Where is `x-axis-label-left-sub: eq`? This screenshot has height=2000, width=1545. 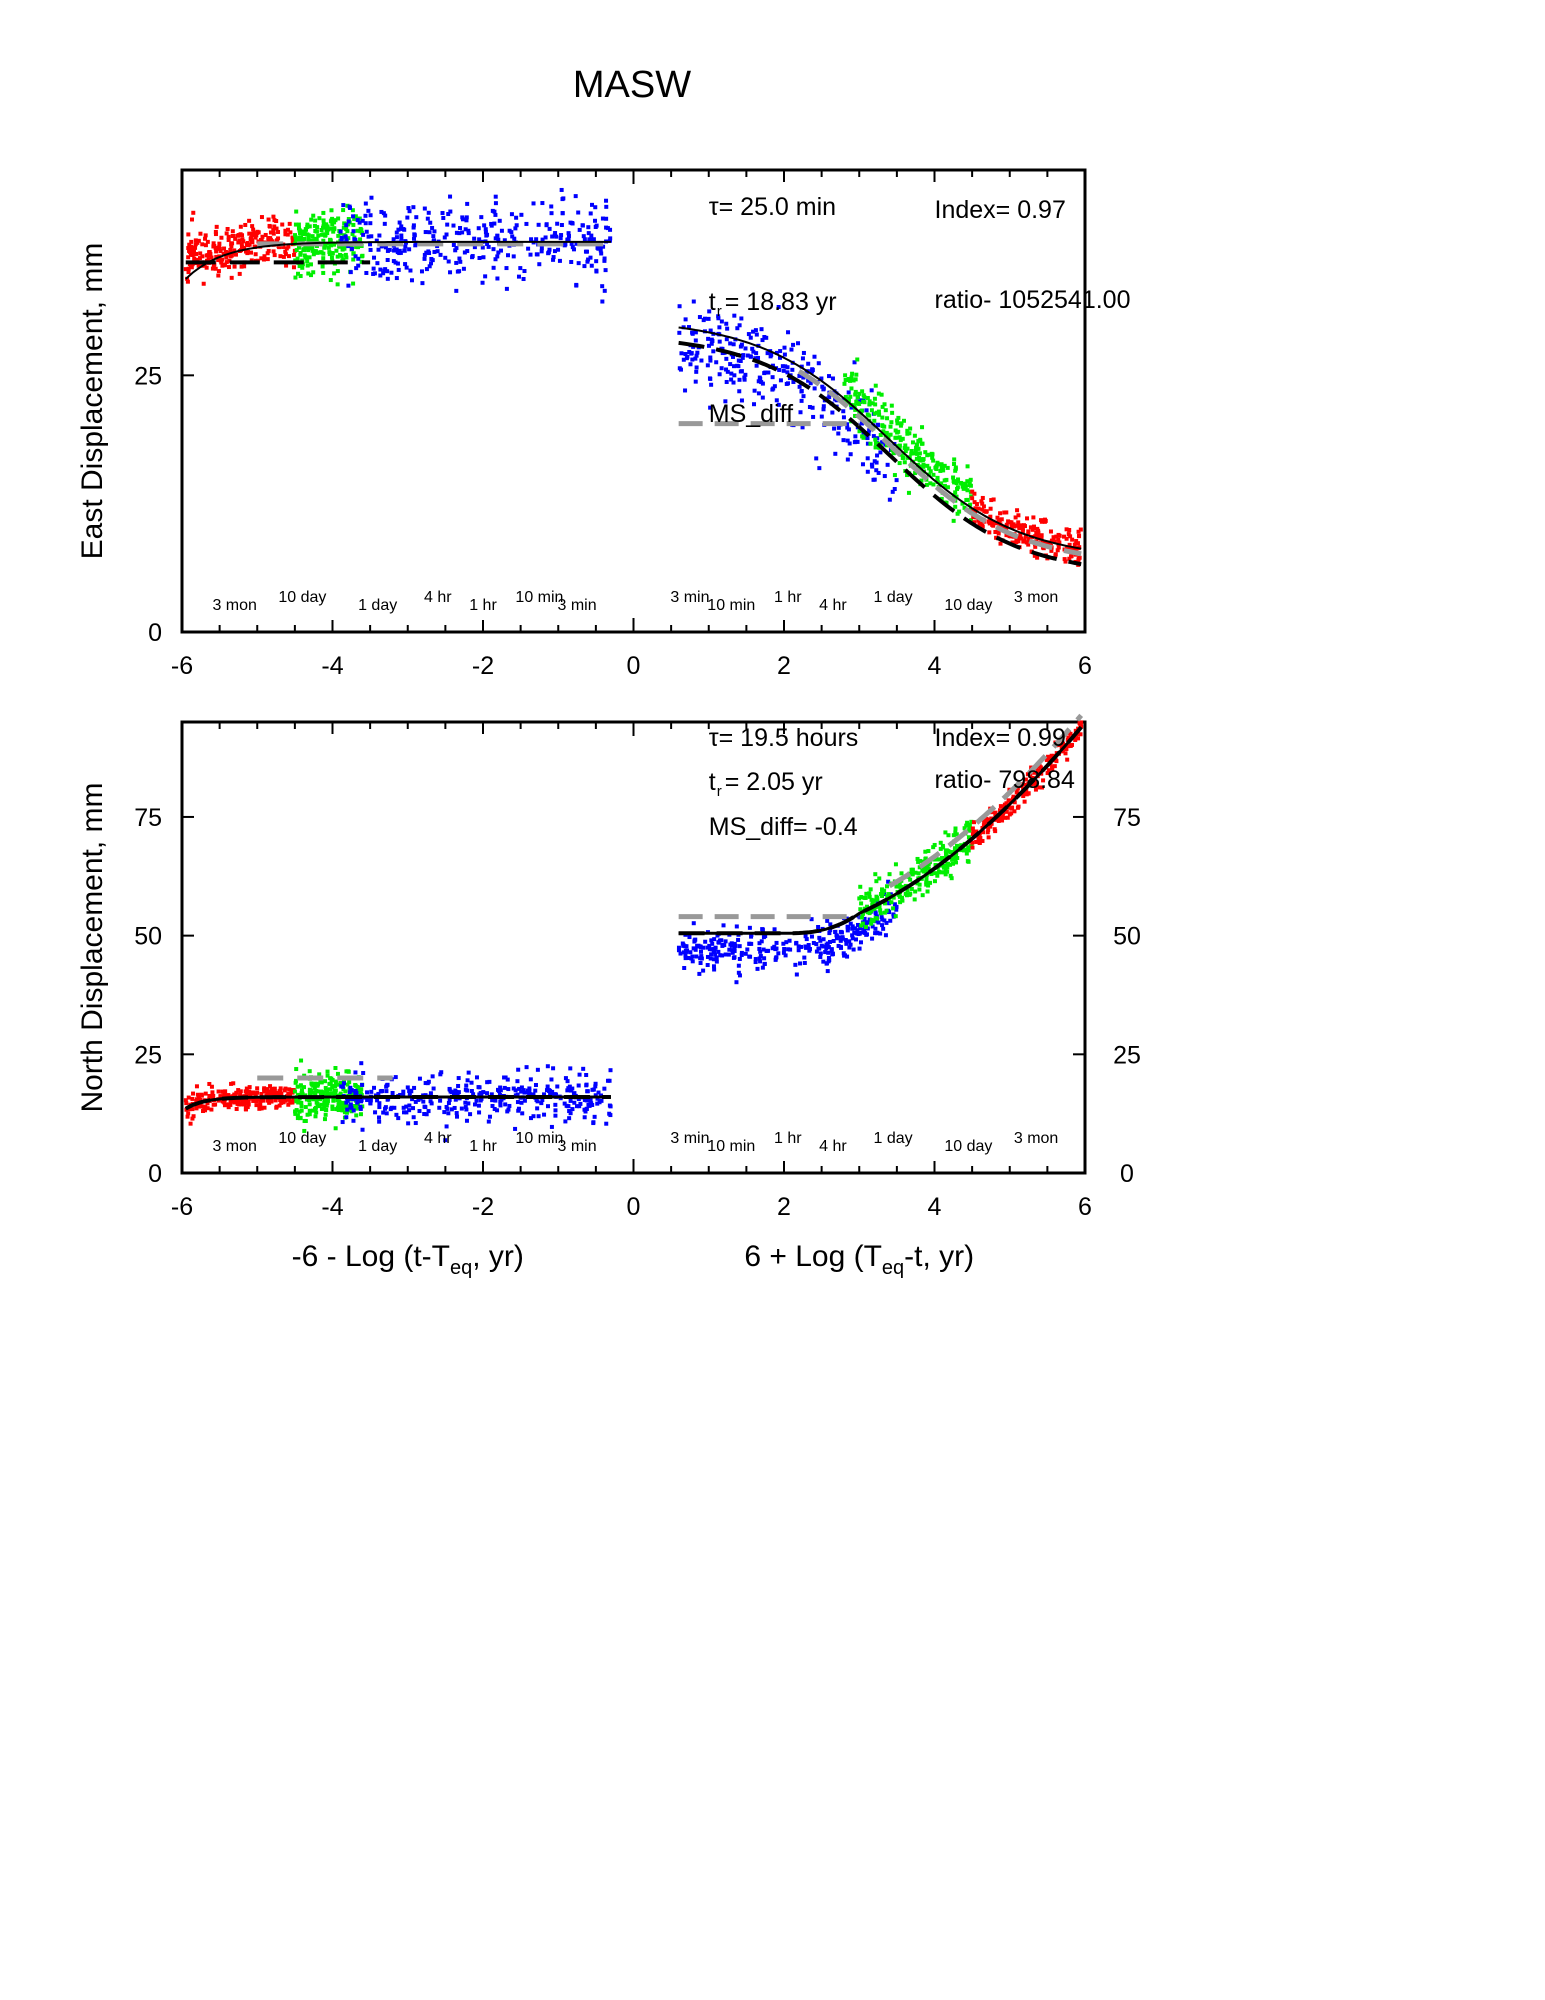
x-axis-label-left-sub: eq is located at coordinates (461, 1268).